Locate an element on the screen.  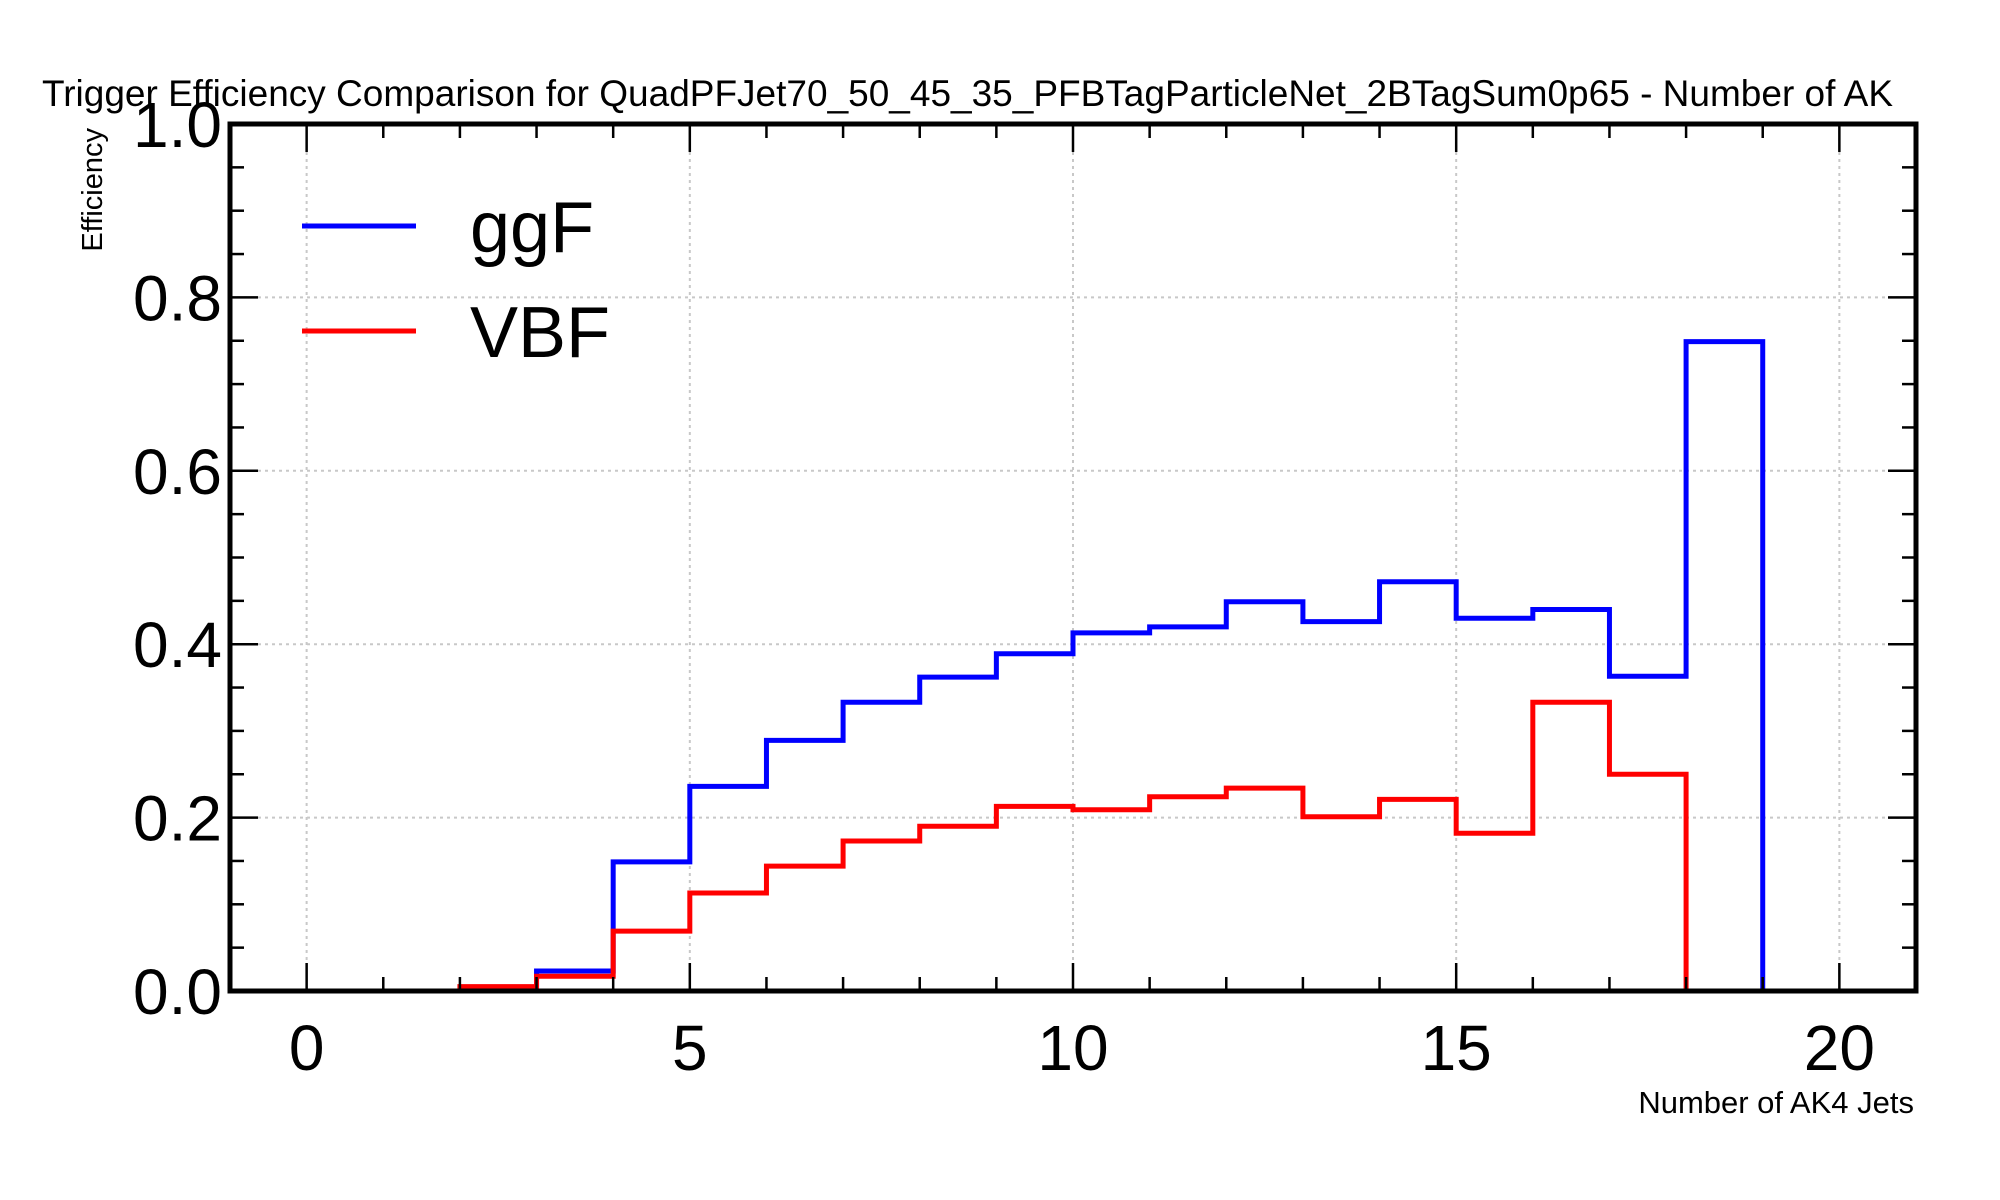
legend-label-vbf: VBF is located at coordinates (540, 333).